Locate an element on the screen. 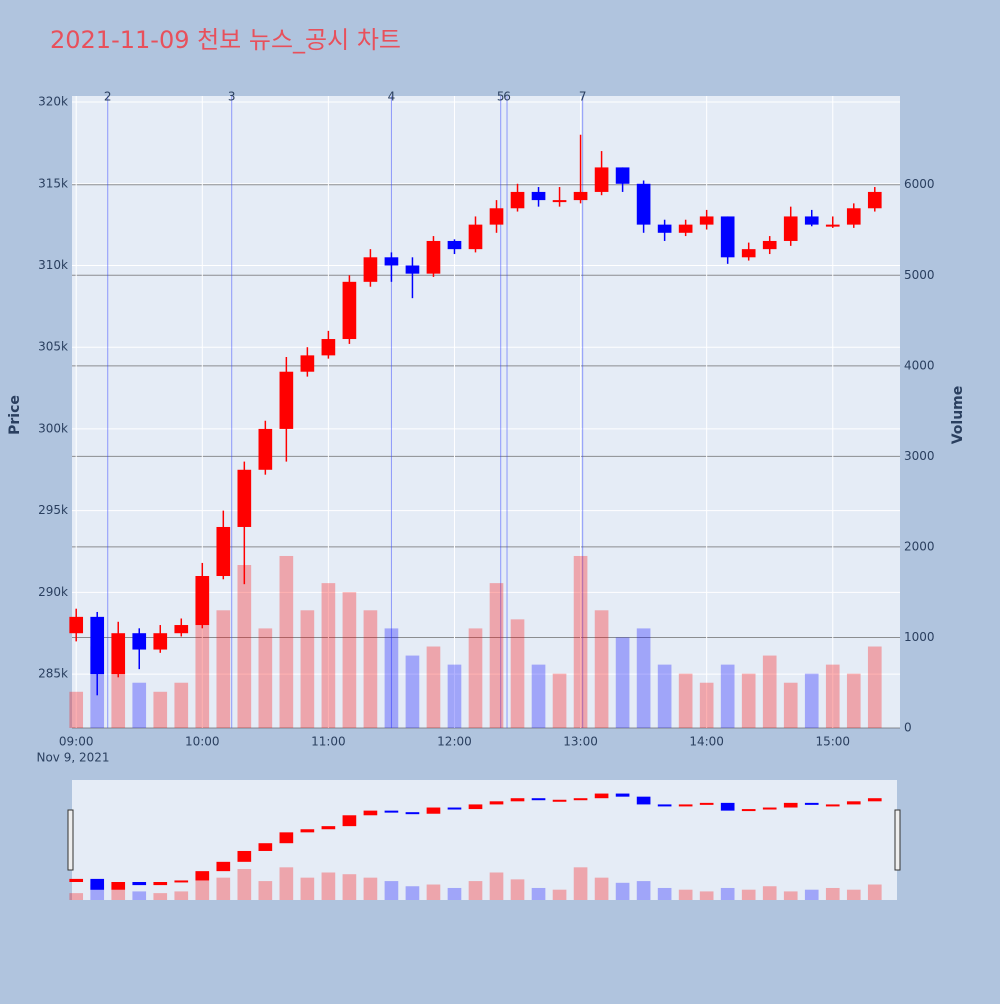 This screenshot has height=1004, width=1000. y2-tick-label: 2000 is located at coordinates (919, 546).